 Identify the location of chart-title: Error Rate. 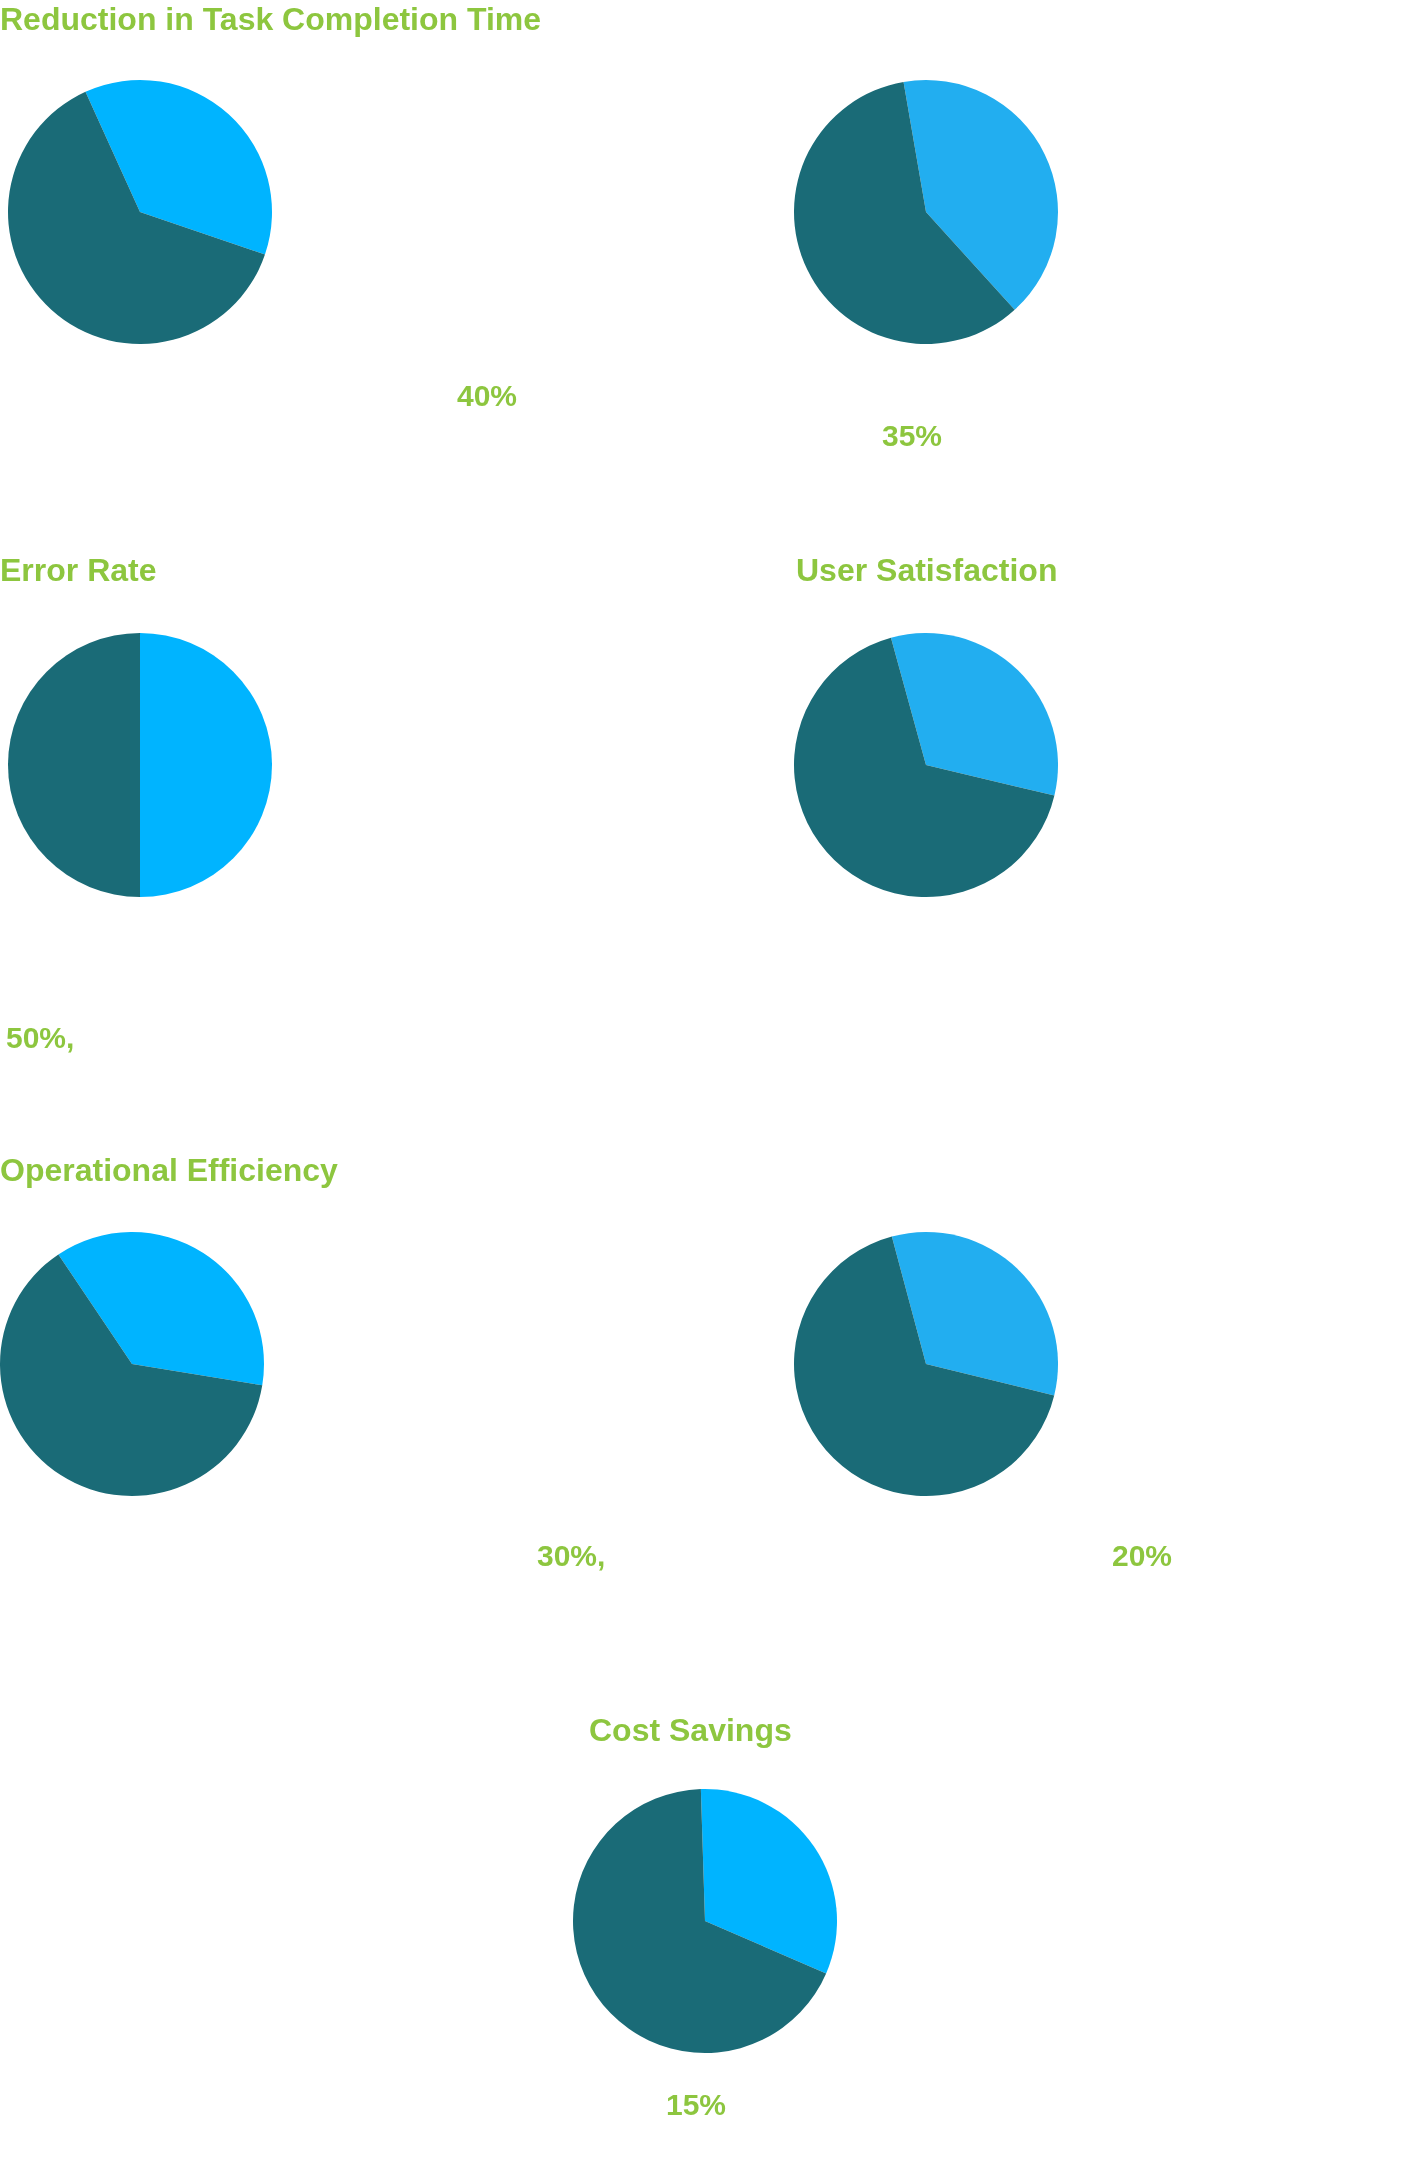
(78, 570).